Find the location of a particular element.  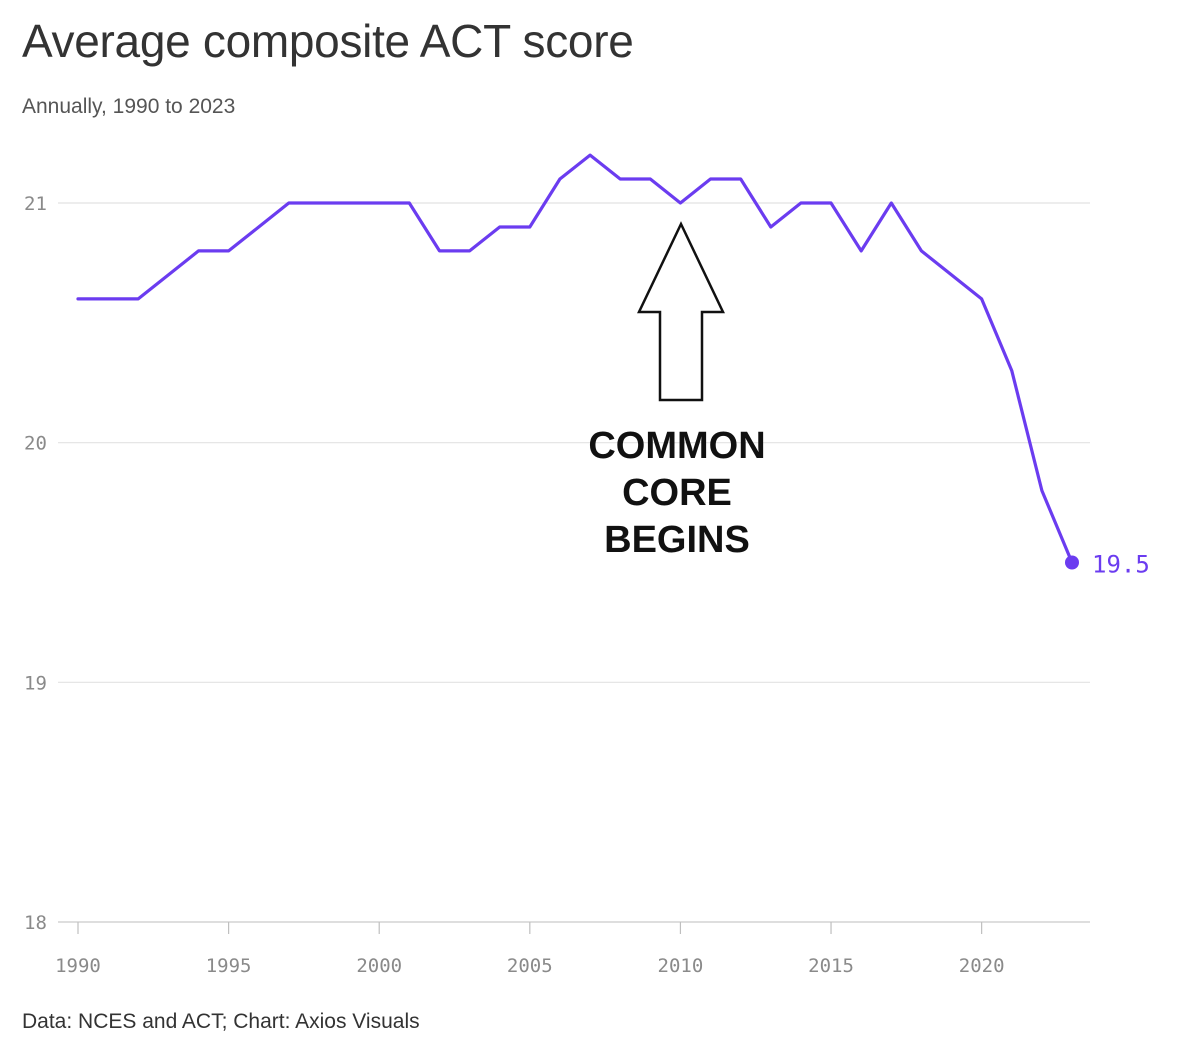

y-tick-label: 19 is located at coordinates (35, 683).